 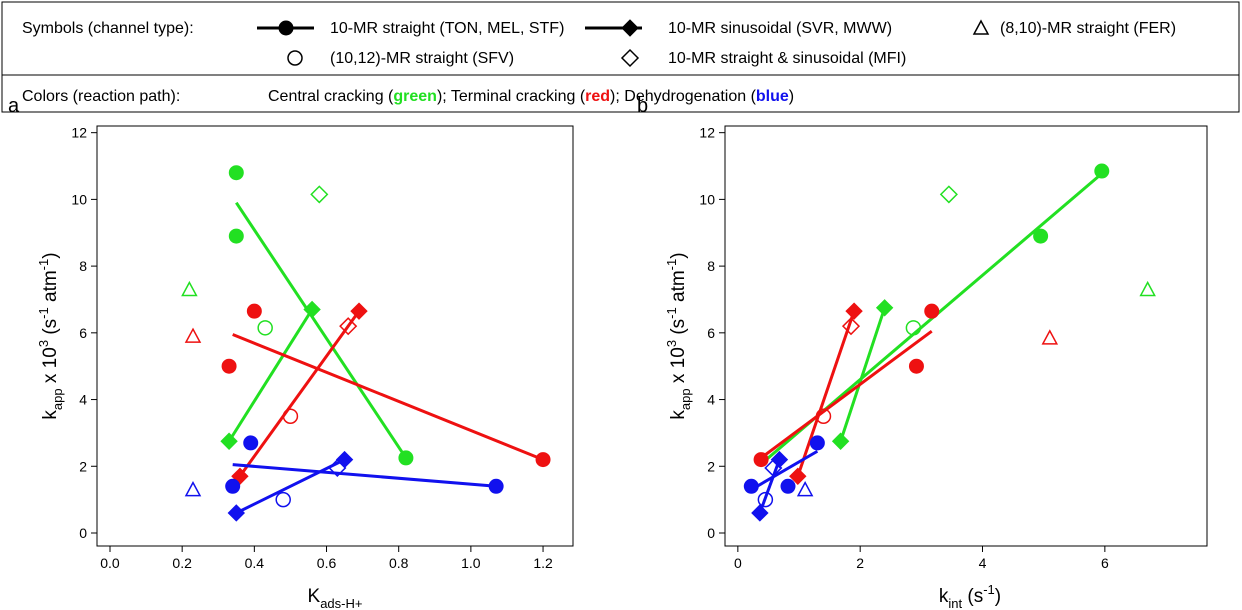 I want to click on y-tick-label: 10, so click(x=79, y=199).